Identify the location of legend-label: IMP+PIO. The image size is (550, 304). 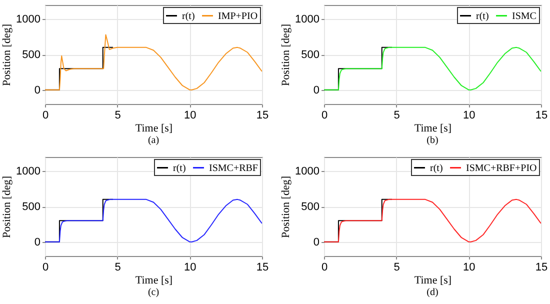
(238, 16).